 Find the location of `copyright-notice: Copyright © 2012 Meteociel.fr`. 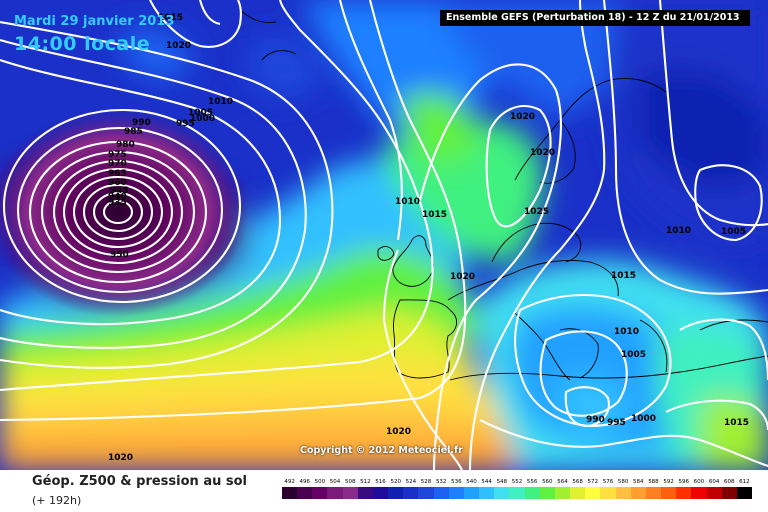

copyright-notice: Copyright © 2012 Meteociel.fr is located at coordinates (381, 450).